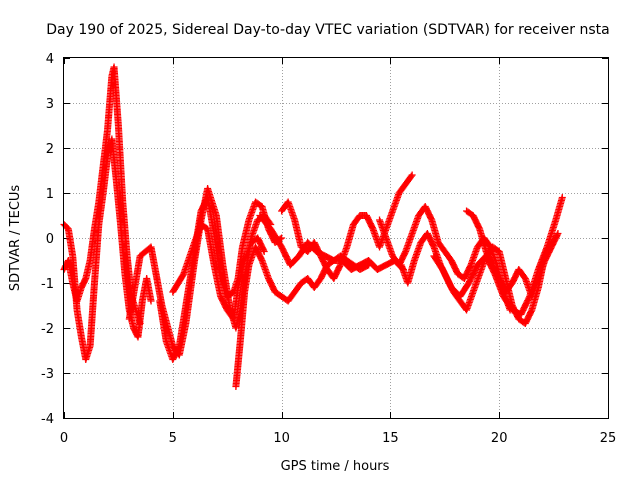 The height and width of the screenshot is (480, 640). I want to click on x-tick-label: 10, so click(281, 438).